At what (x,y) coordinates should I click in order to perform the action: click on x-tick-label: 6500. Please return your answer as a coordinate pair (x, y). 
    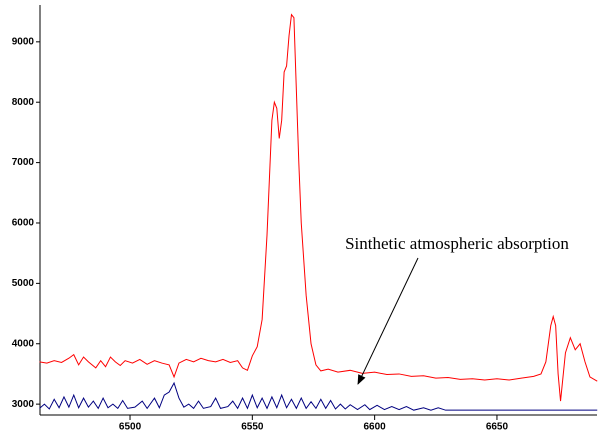
    Looking at the image, I should click on (130, 427).